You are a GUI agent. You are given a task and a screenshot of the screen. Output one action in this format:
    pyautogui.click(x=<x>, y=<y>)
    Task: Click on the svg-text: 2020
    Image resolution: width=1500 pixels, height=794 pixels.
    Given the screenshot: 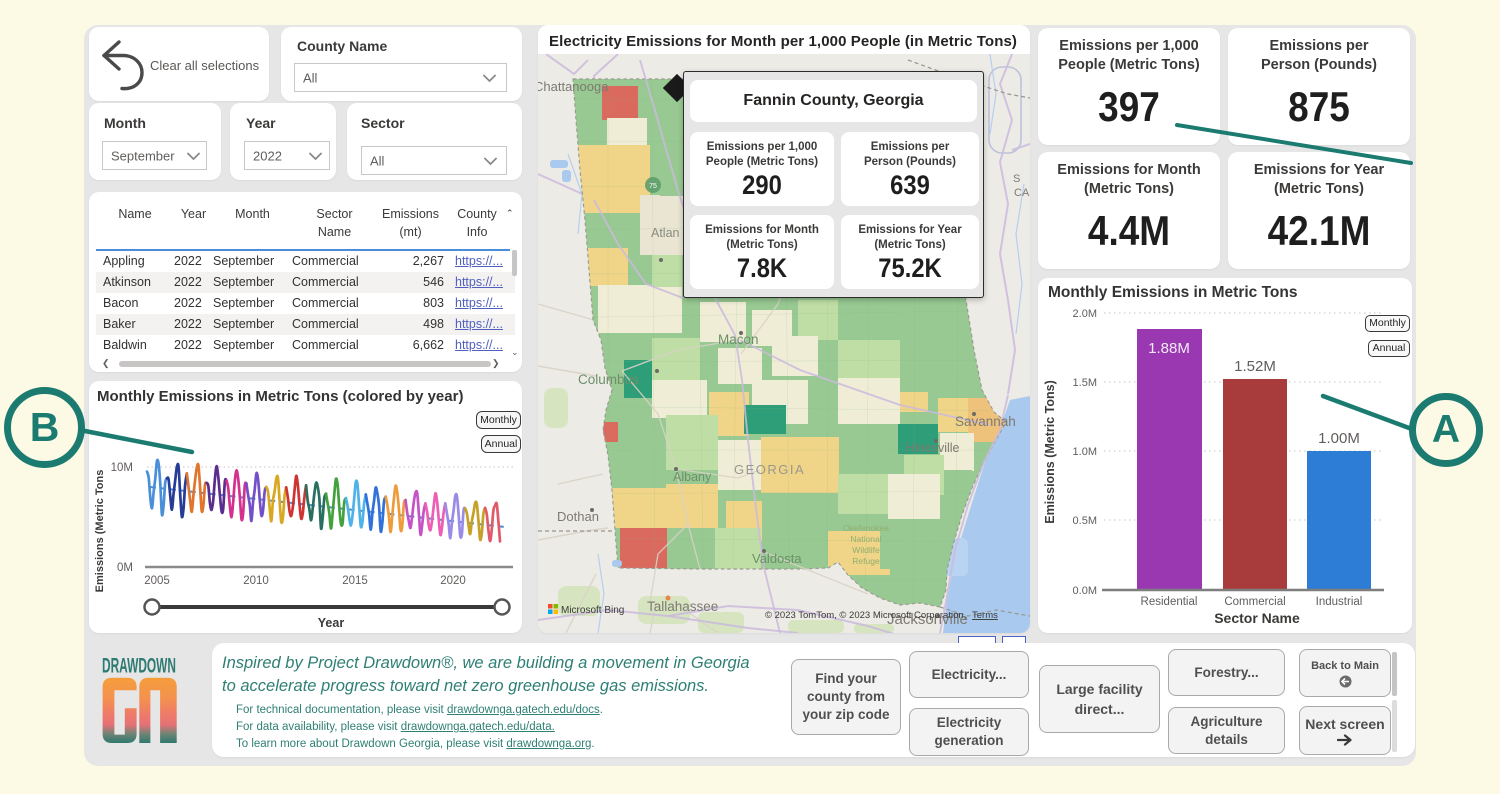 What is the action you would take?
    pyautogui.click(x=453, y=581)
    